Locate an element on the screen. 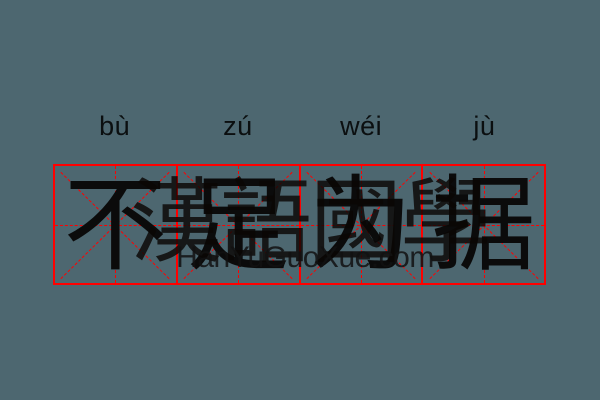  character-glyph-4: 据 is located at coordinates (483, 224).